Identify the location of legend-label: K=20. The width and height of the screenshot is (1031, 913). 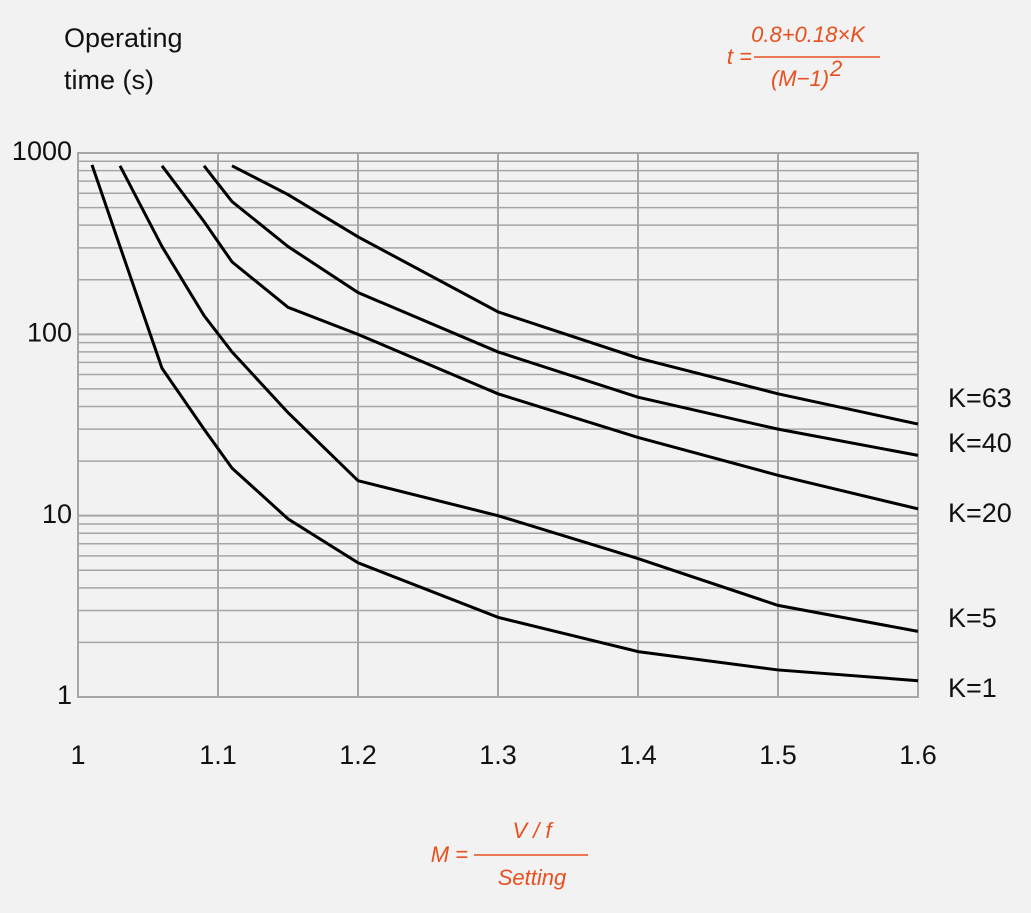
(980, 513).